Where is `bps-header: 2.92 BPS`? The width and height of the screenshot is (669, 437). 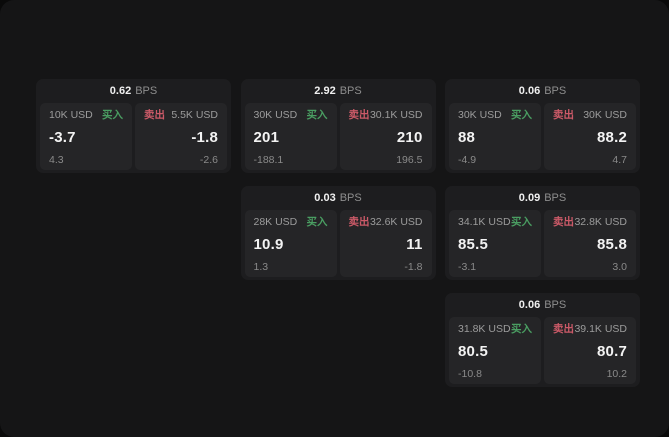
bps-header: 2.92 BPS is located at coordinates (338, 91).